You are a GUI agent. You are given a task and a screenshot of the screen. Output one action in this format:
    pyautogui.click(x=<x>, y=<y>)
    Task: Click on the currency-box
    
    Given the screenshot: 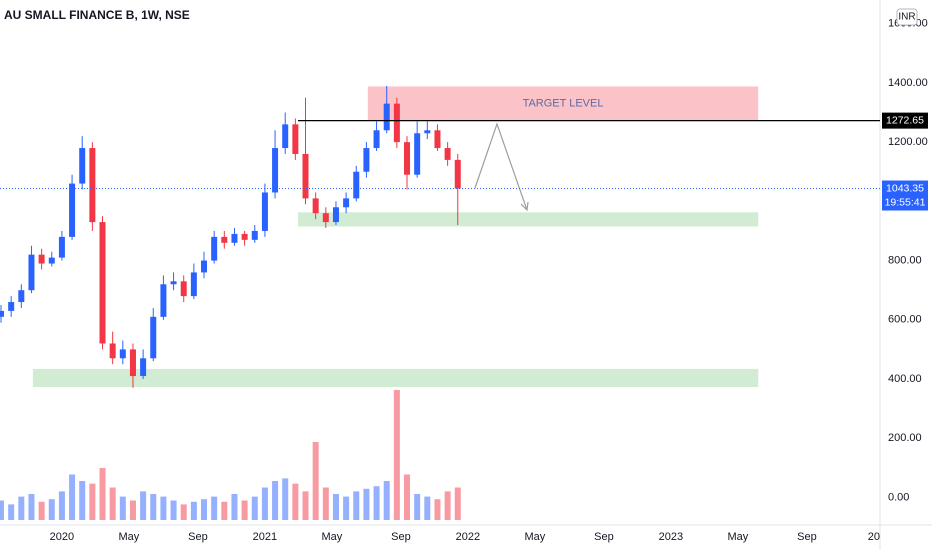 What is the action you would take?
    pyautogui.click(x=907, y=17)
    